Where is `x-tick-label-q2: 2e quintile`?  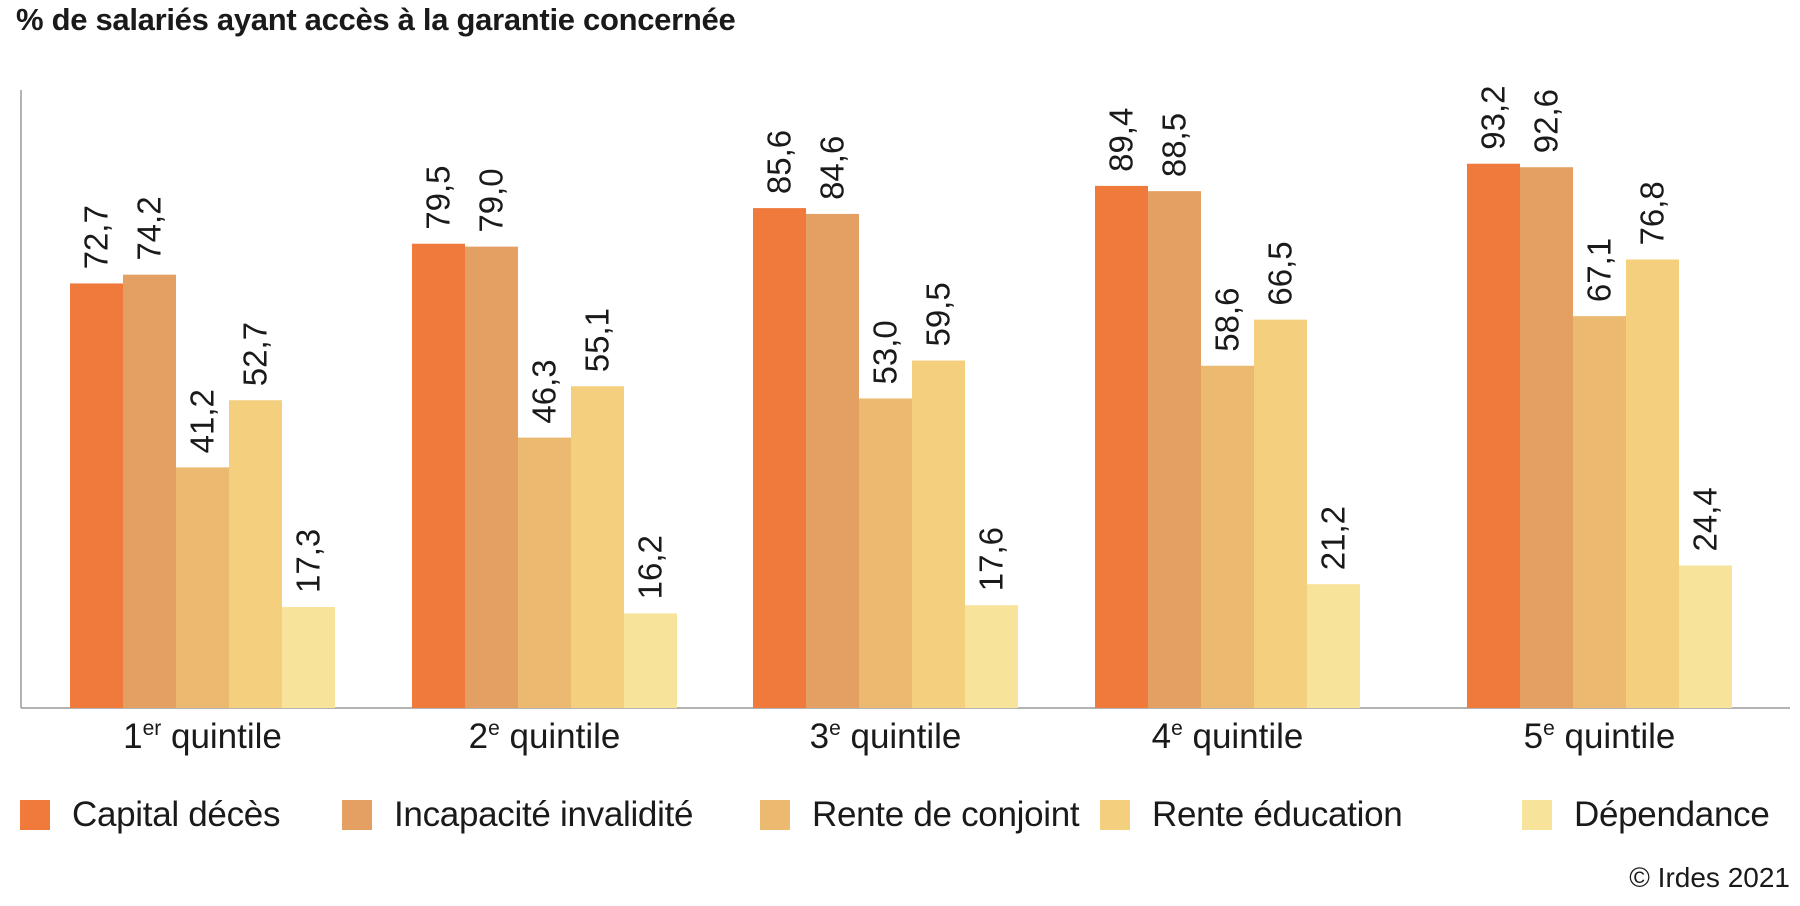
x-tick-label-q2: 2e quintile is located at coordinates (545, 736).